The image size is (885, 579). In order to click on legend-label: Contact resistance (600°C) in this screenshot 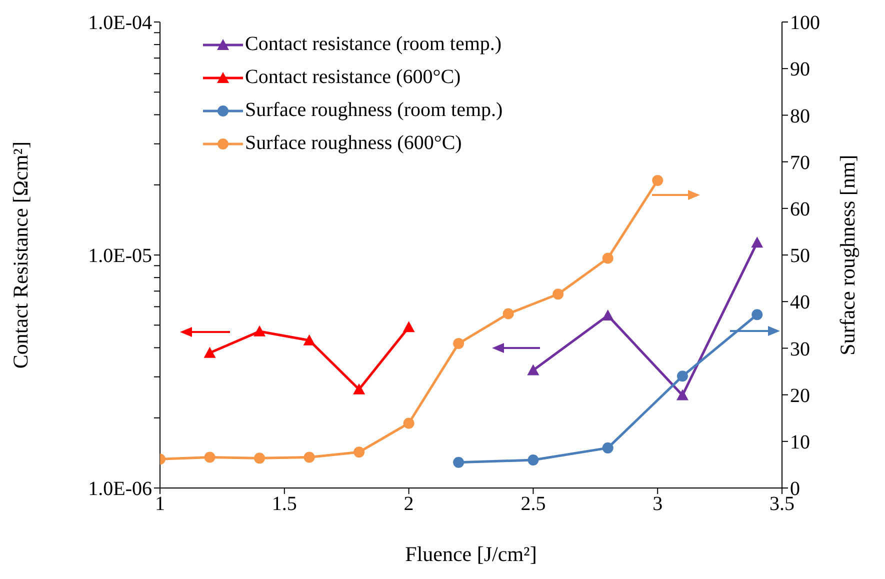, I will do `click(353, 77)`.